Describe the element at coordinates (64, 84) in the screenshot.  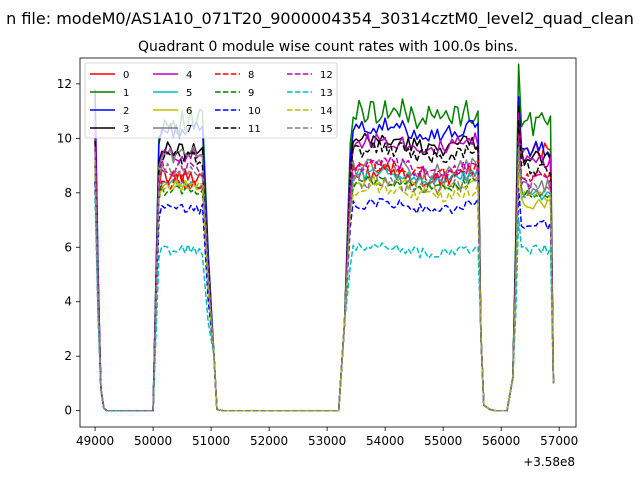
I see `y-tick-label: 12` at that location.